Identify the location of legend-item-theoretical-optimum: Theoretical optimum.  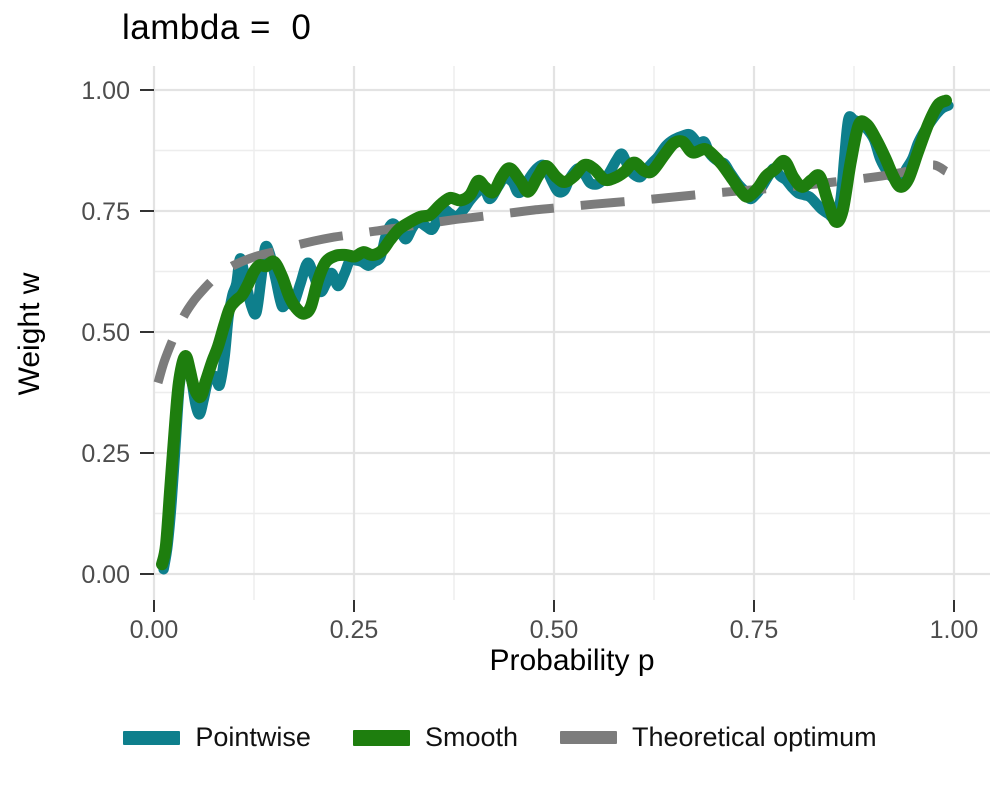
(718, 737).